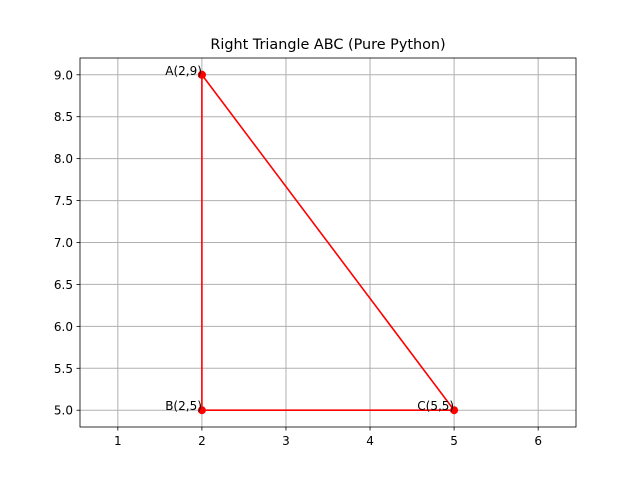  I want to click on y-axis-ticks: 5.0 5.5 6.0 6.5 7.0 7.5 8.0 8.5 9.0, so click(67, 243).